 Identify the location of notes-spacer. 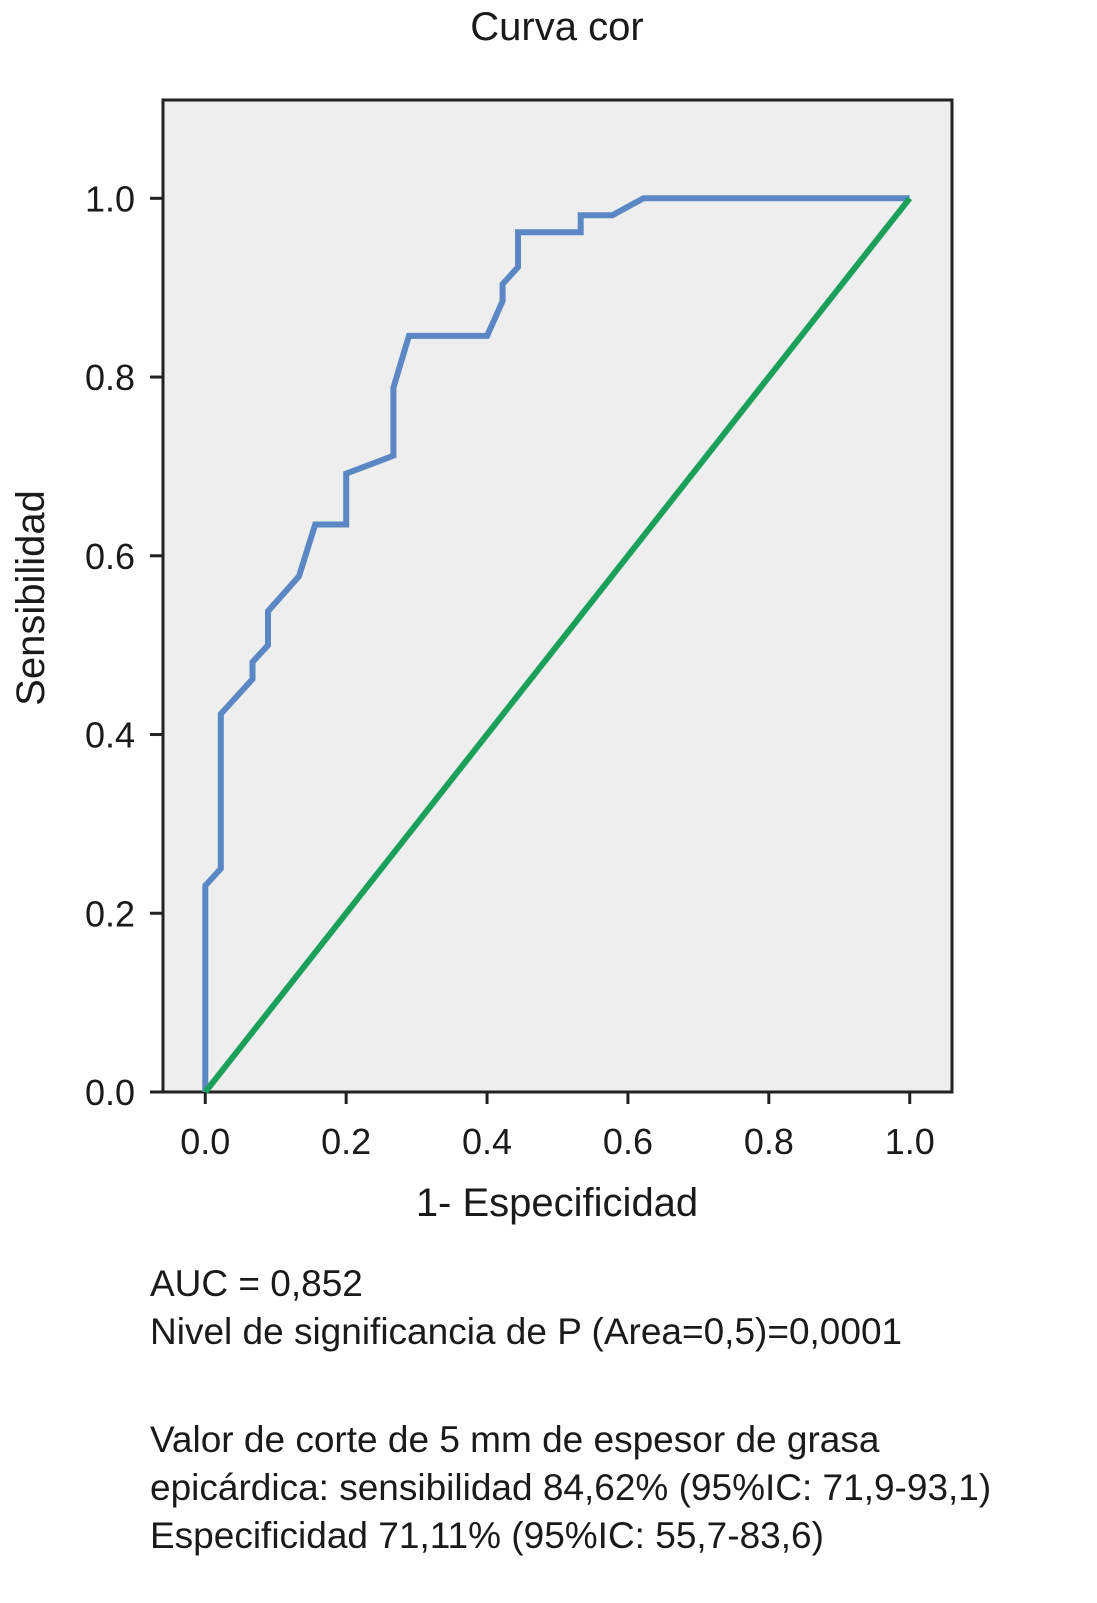
(620, 1386).